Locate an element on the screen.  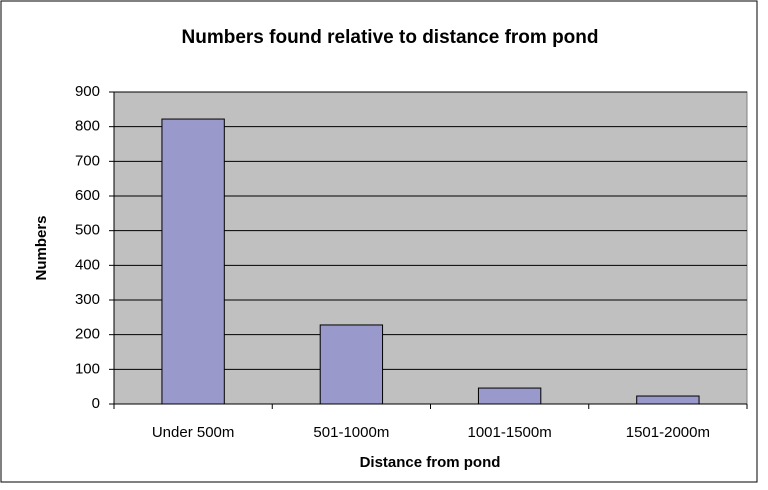
y-tick-label: 0 is located at coordinates (96, 403).